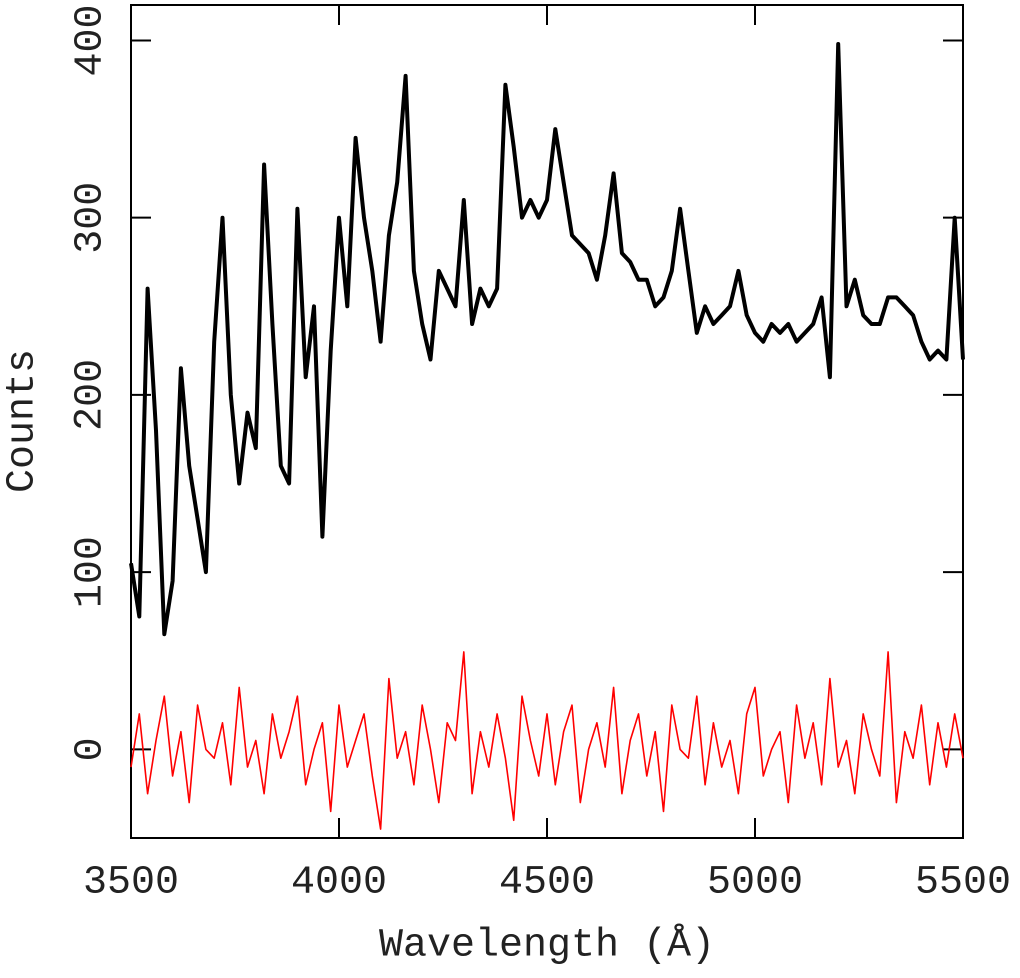  What do you see at coordinates (91, 40) in the screenshot?
I see `y-tick-label: 400` at bounding box center [91, 40].